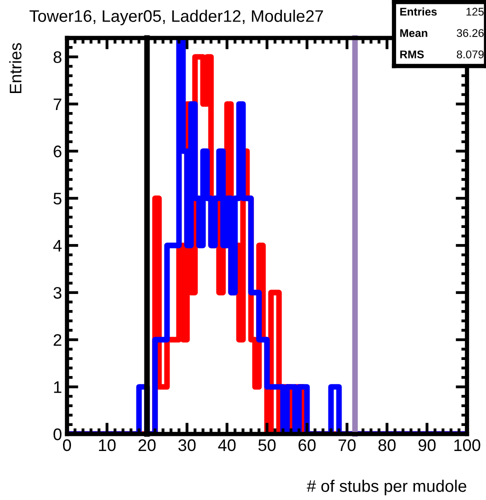  I want to click on x-axis-title: # of stubs per mudole, so click(386, 488).